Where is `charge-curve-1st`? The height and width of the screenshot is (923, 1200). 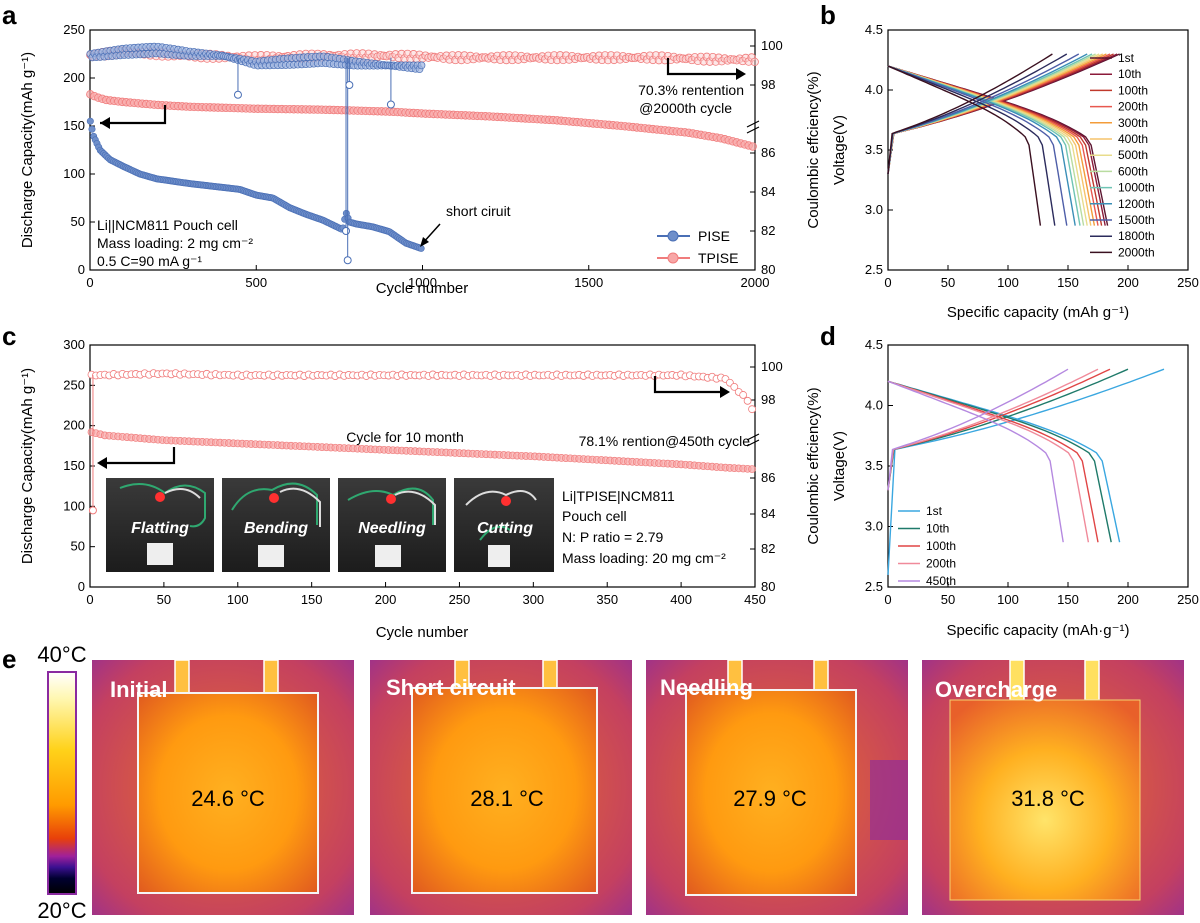 charge-curve-1st is located at coordinates (1026, 471).